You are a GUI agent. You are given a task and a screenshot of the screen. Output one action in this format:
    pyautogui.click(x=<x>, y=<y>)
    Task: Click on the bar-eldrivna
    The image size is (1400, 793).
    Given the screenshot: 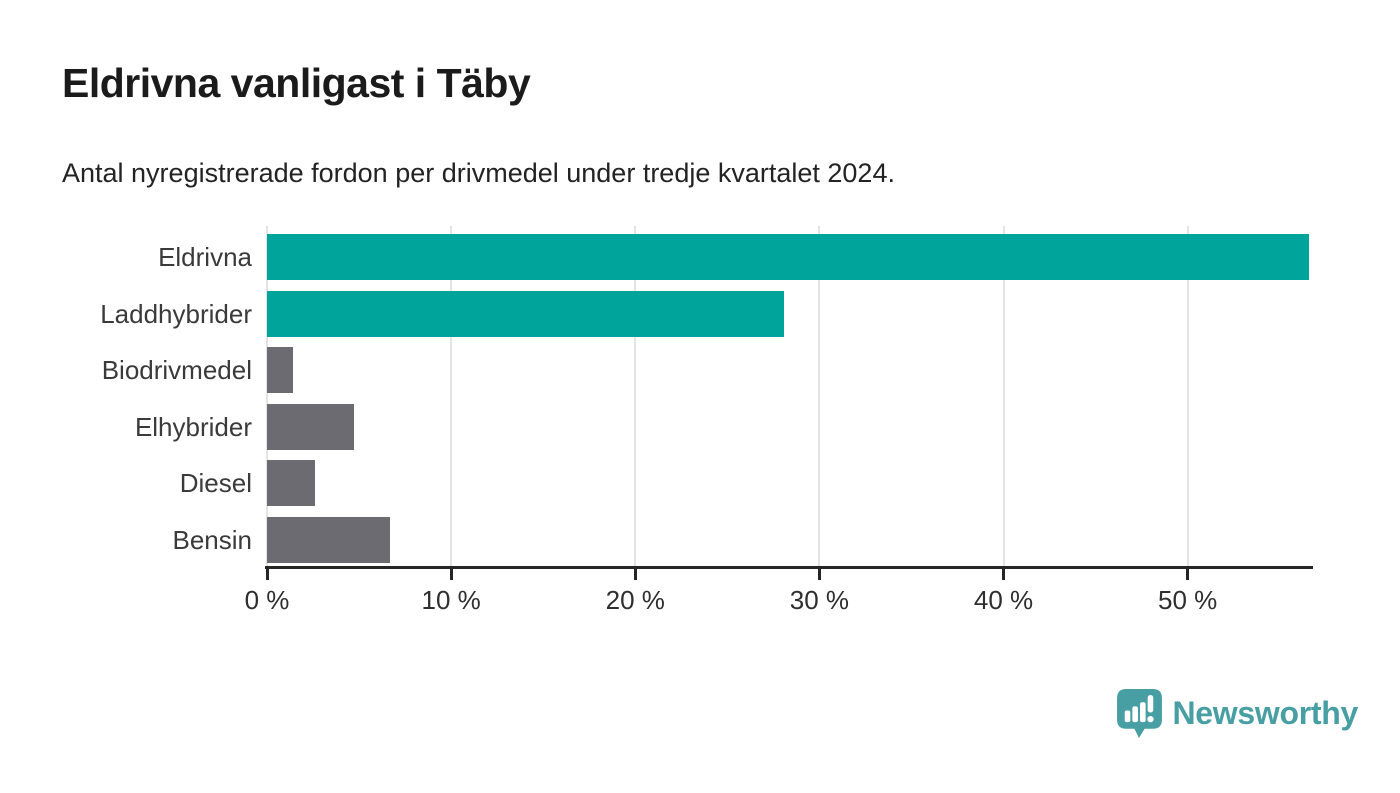 What is the action you would take?
    pyautogui.click(x=788, y=257)
    